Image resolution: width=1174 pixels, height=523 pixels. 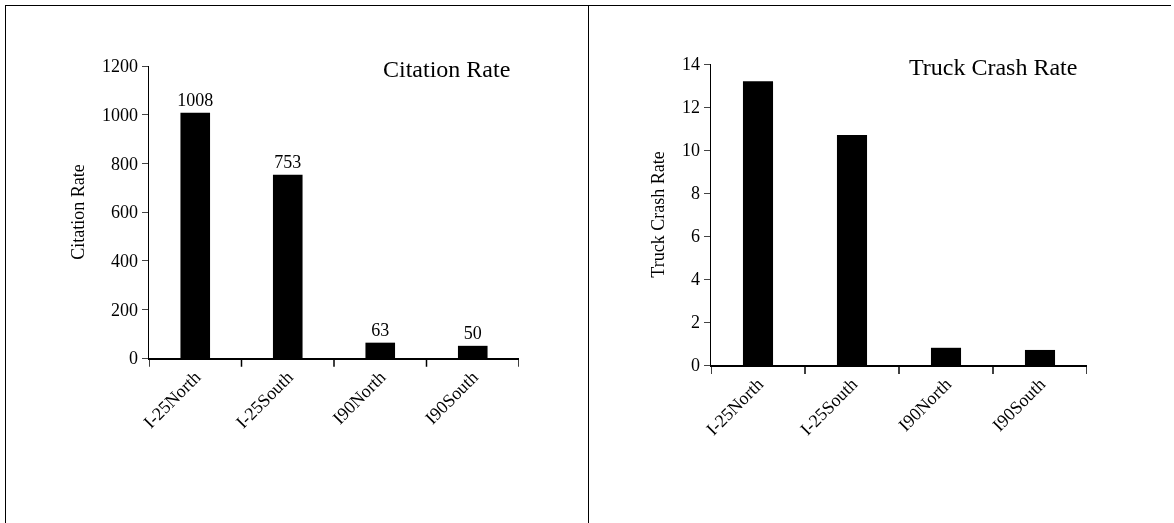 What do you see at coordinates (993, 67) in the screenshot?
I see `chart-title: Truck Crash Rate` at bounding box center [993, 67].